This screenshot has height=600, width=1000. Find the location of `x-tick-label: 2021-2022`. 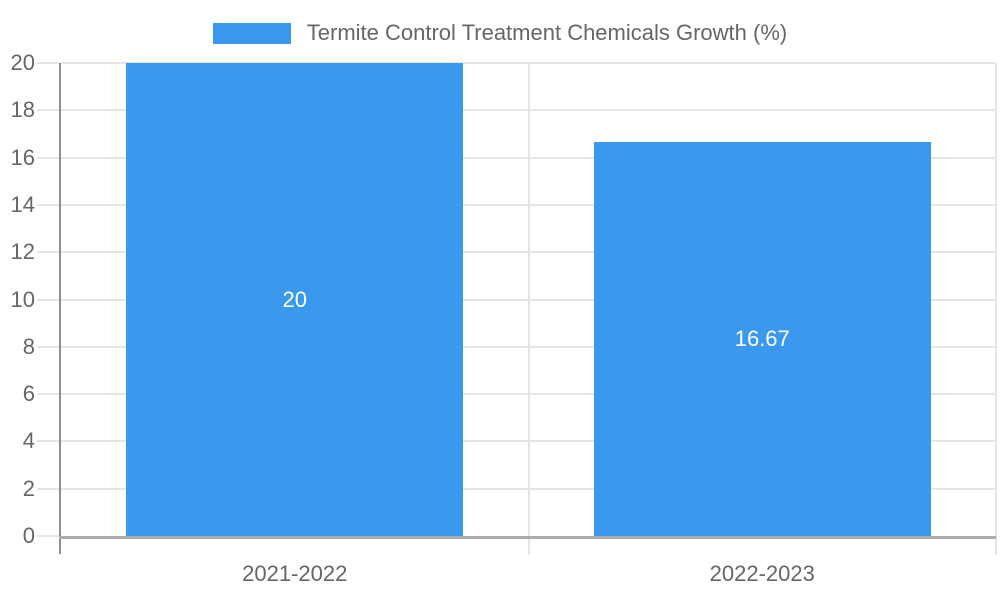

x-tick-label: 2021-2022 is located at coordinates (295, 573).